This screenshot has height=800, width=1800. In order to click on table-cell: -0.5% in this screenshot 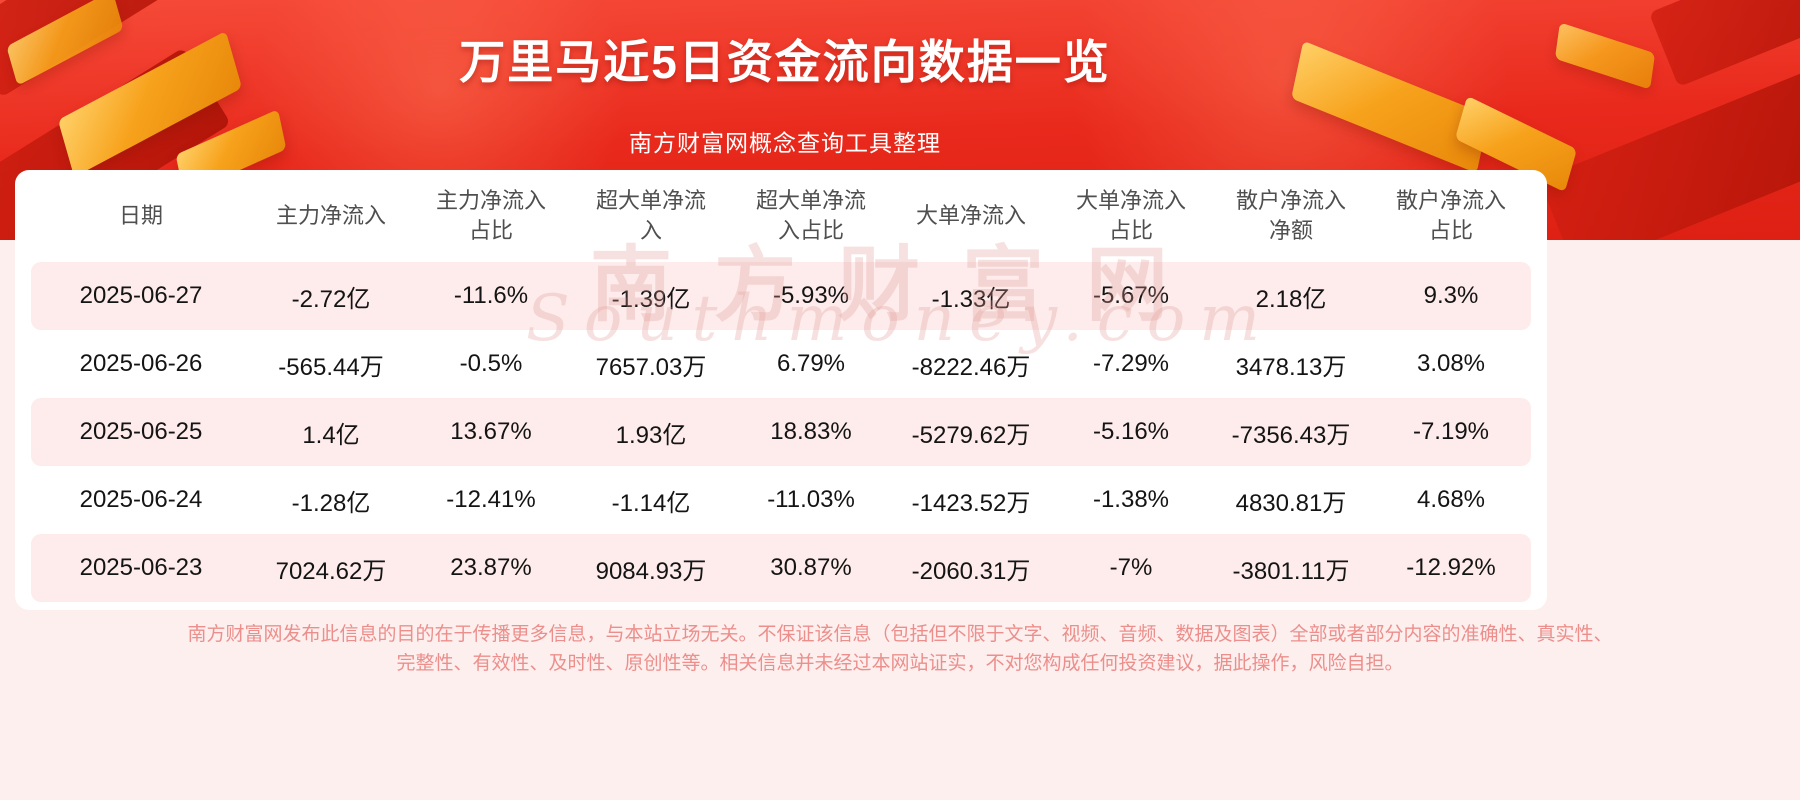, I will do `click(491, 363)`.